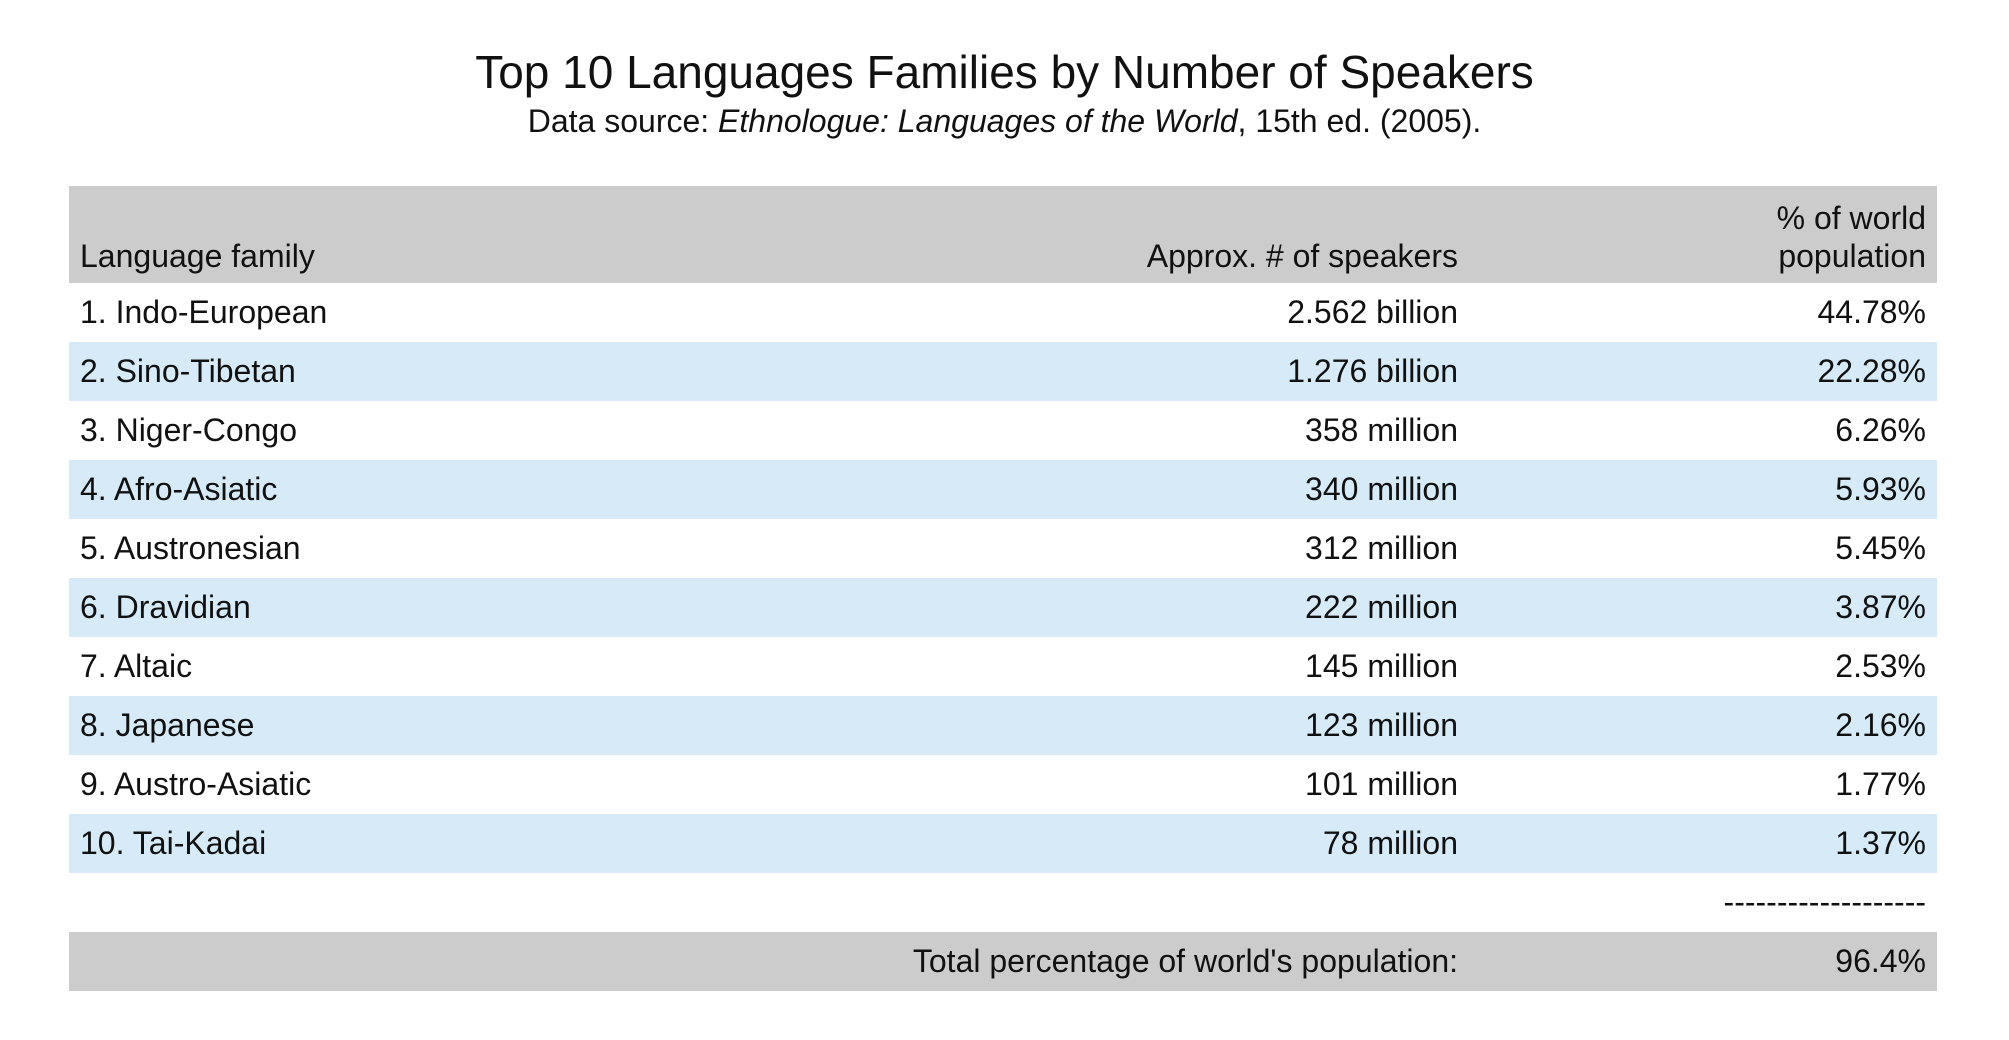 The image size is (2009, 1040). Describe the element at coordinates (1003, 784) in the screenshot. I see `table-row: 9. Austro-Asiatic 101 million 1.77%` at that location.